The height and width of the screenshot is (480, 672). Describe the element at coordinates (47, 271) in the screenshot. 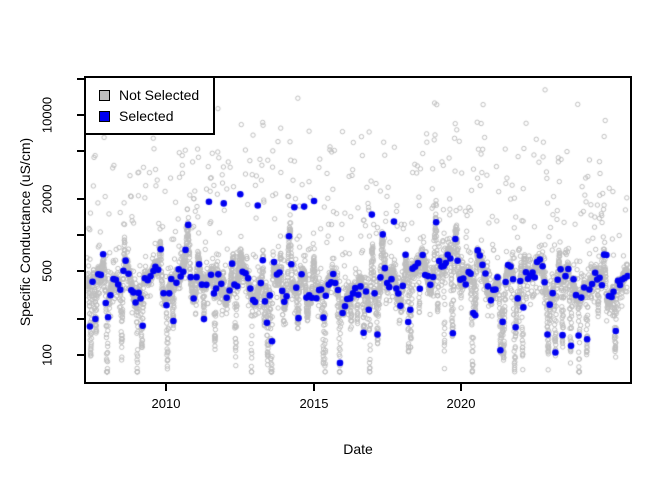

I see `y-tick-label-500: 500` at that location.